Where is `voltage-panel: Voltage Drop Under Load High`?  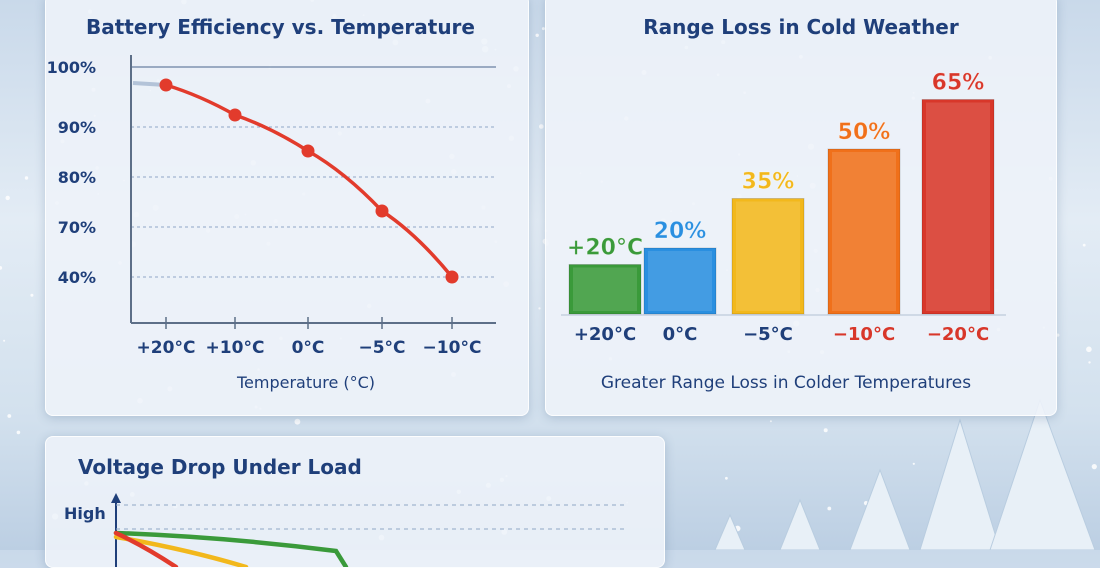 voltage-panel: Voltage Drop Under Load High is located at coordinates (355, 502).